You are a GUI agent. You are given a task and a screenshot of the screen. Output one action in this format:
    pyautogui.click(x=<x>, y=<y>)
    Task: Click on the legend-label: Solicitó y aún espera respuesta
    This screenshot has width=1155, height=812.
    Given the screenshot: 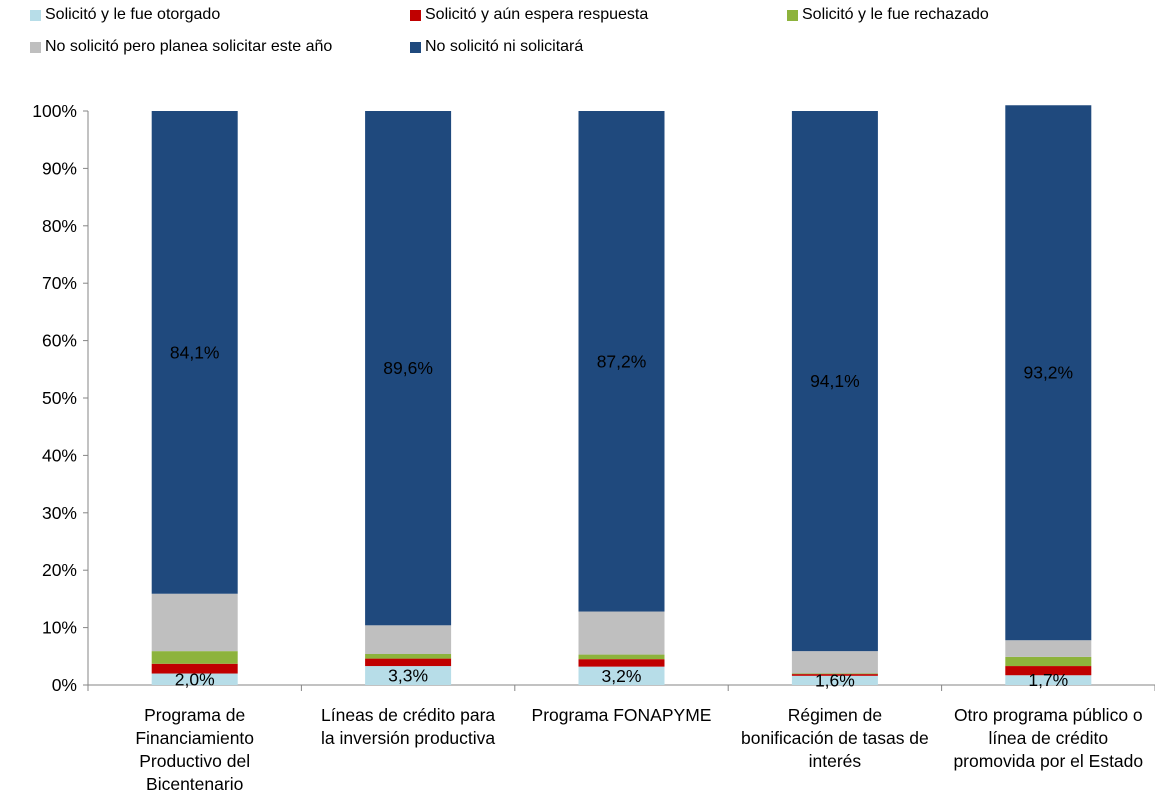 What is the action you would take?
    pyautogui.click(x=537, y=14)
    